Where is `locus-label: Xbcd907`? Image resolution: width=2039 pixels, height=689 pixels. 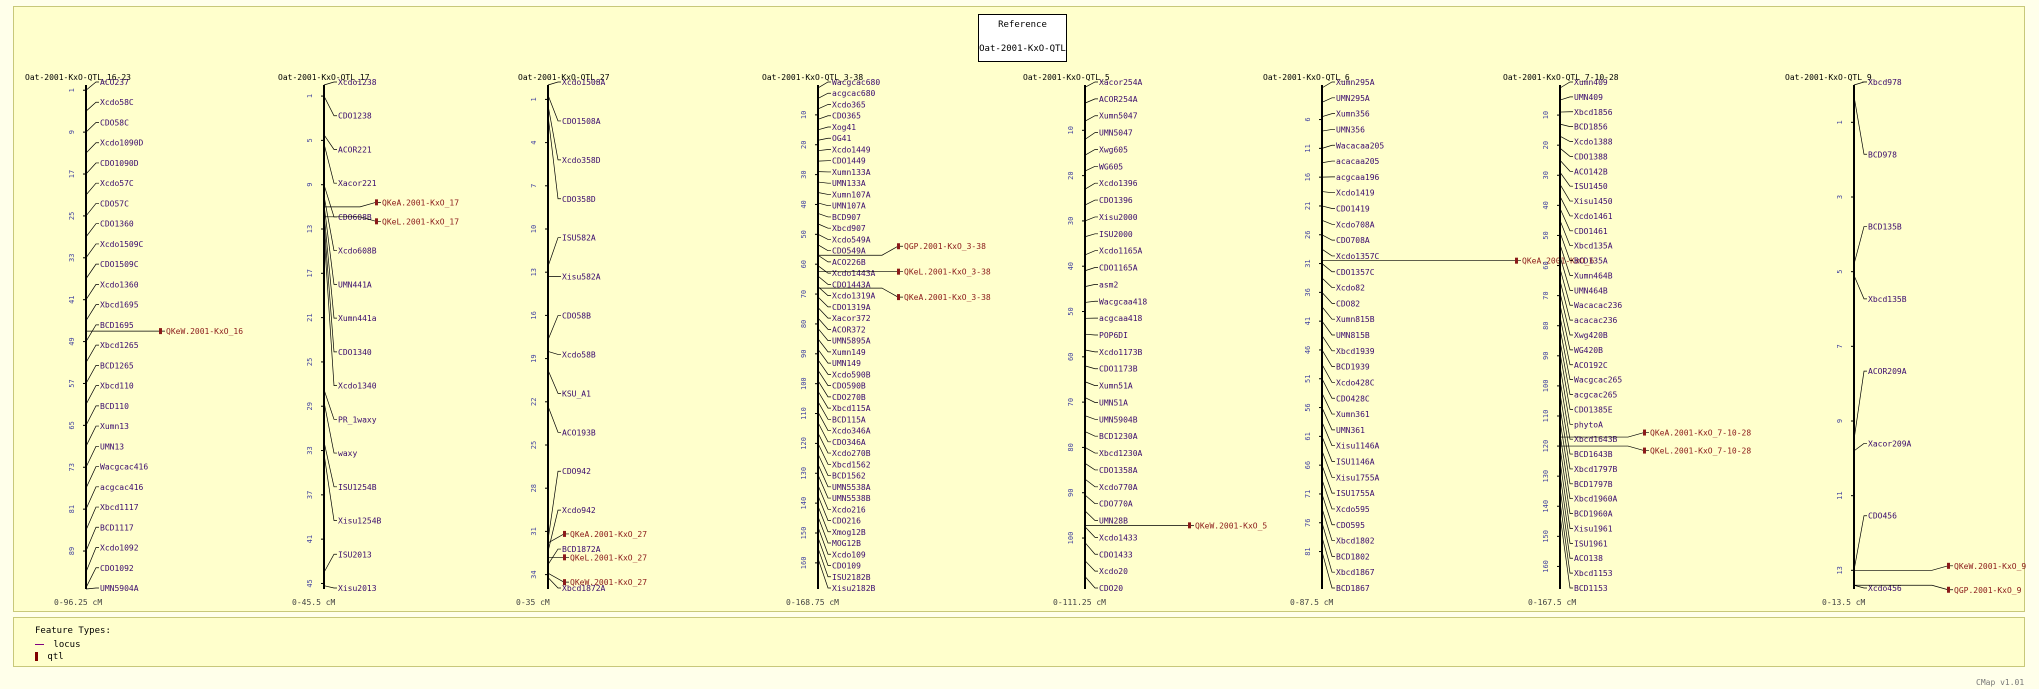
locus-label: Xbcd907 is located at coordinates (849, 228).